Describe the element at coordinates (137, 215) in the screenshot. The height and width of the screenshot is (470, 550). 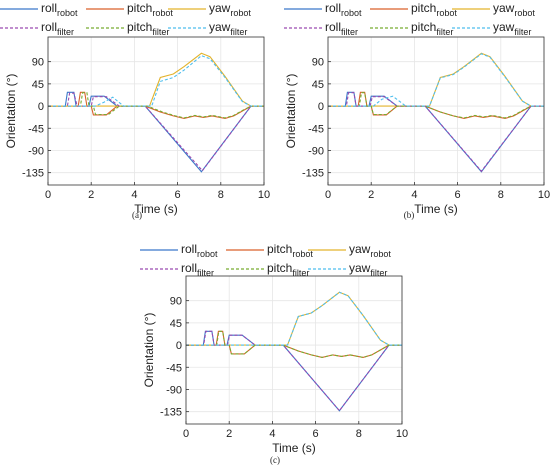
I see `panel-caption: (a)` at that location.